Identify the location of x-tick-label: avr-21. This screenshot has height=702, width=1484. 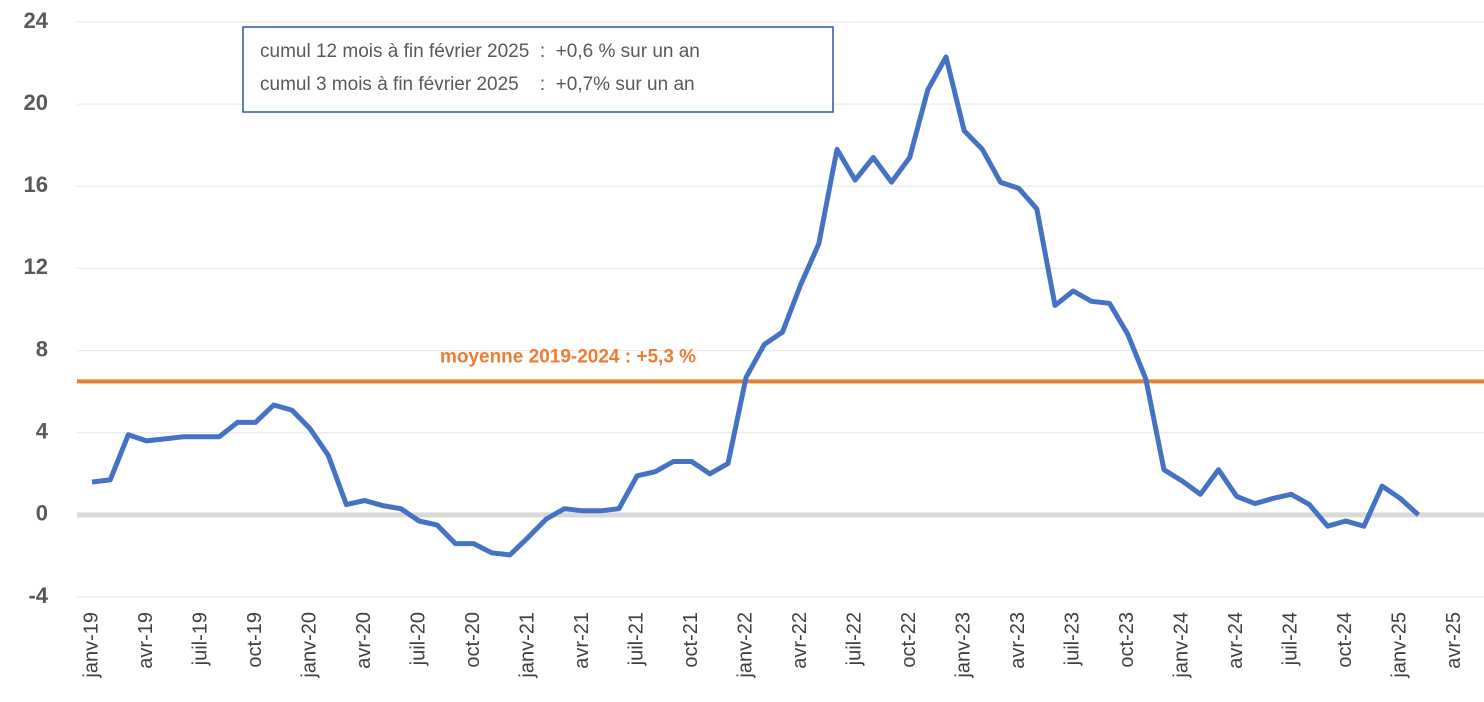
(582, 640).